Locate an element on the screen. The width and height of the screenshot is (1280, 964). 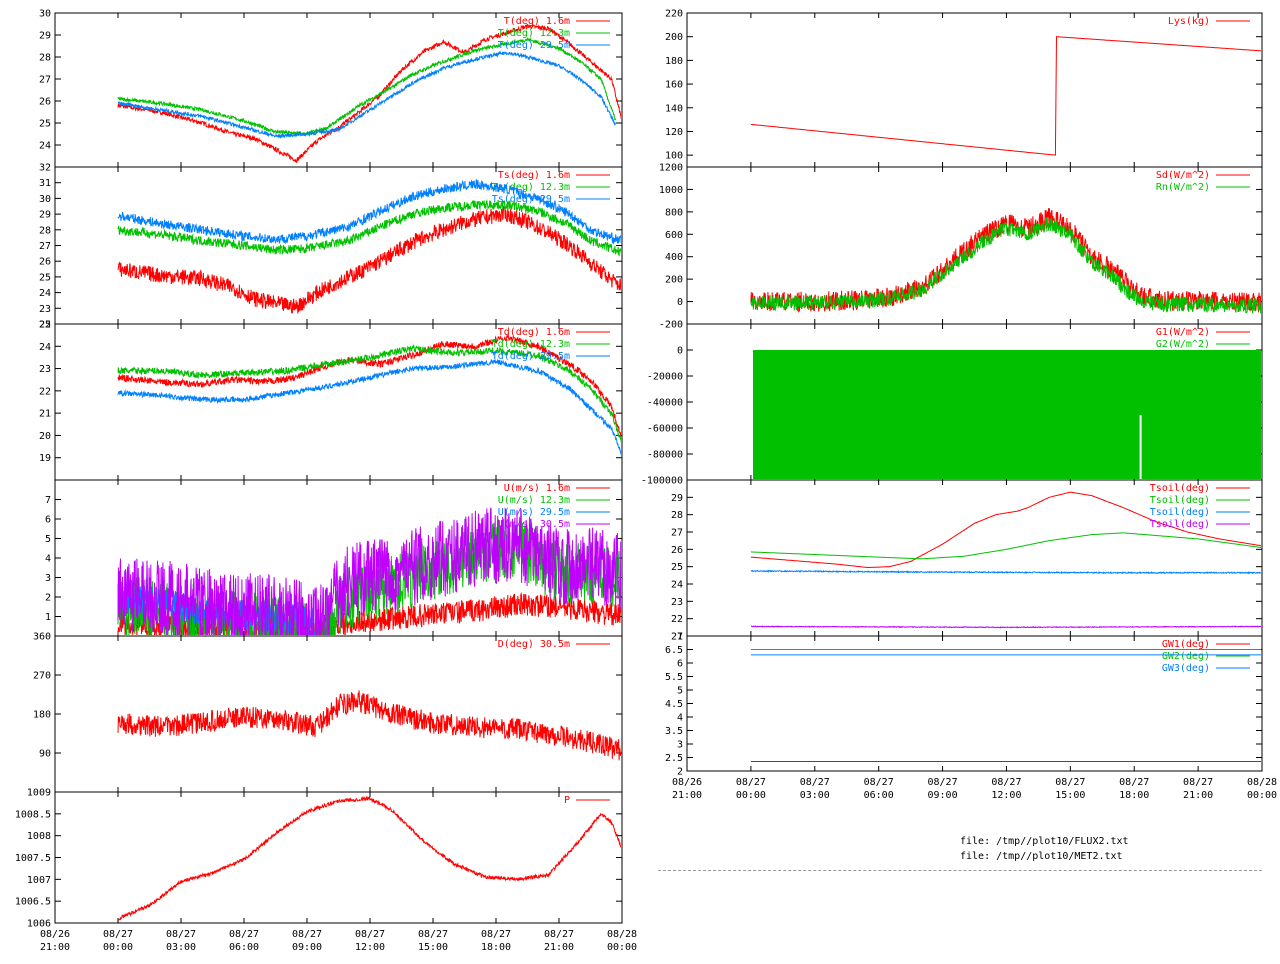
legend-label: Lys(kg) is located at coordinates (1189, 21).